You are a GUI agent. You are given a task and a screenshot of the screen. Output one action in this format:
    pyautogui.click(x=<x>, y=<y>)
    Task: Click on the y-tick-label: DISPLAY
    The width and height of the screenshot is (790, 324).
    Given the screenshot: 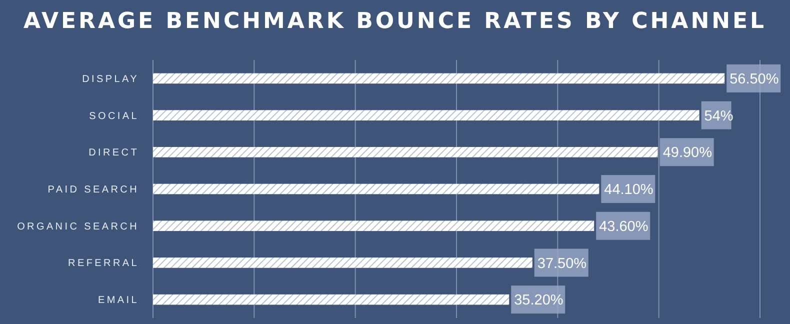 What is the action you would take?
    pyautogui.click(x=110, y=79)
    